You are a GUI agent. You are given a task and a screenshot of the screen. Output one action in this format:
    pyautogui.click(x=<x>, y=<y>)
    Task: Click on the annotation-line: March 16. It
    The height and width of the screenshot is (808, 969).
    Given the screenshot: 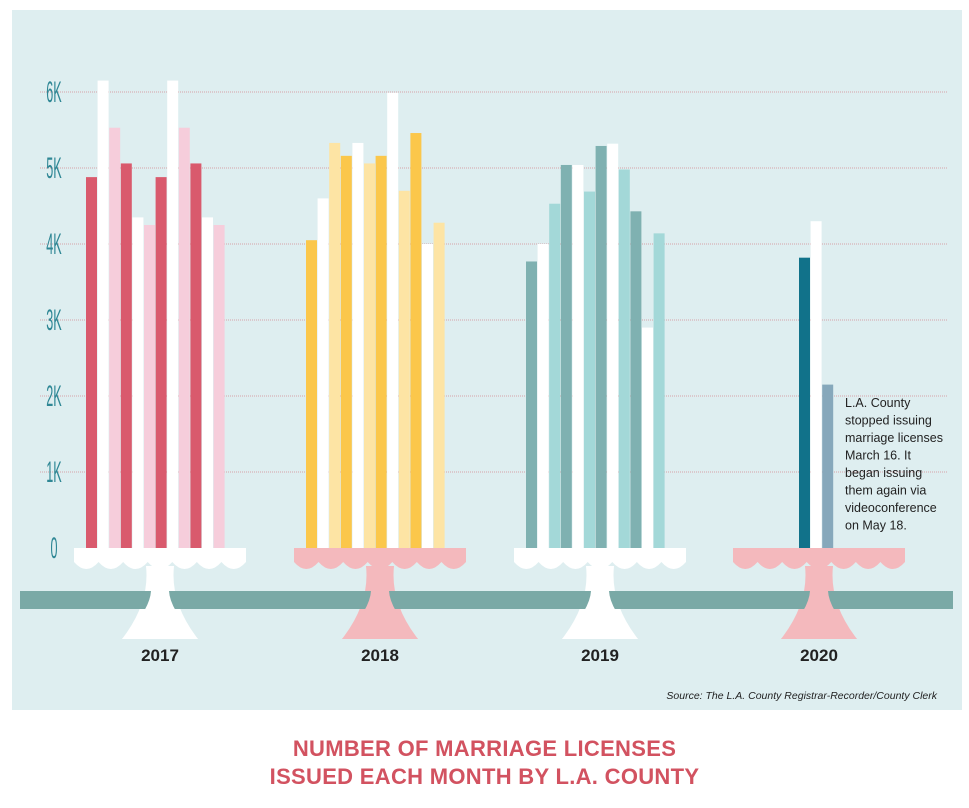 What is the action you would take?
    pyautogui.click(x=878, y=456)
    